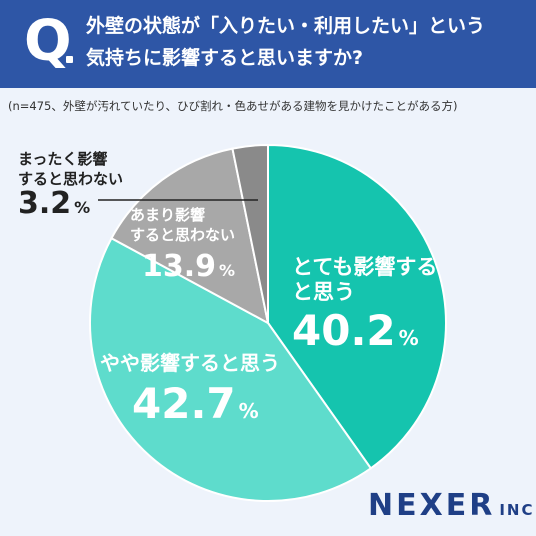 This screenshot has height=536, width=536. I want to click on value-very-much-unit: %, so click(409, 338).